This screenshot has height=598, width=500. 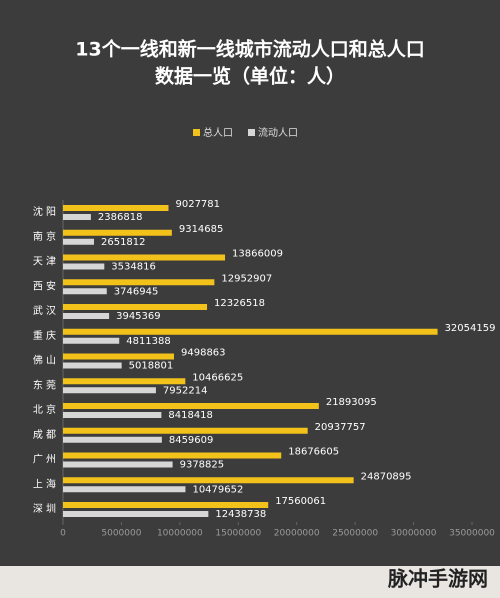 I want to click on data-label: 12326518, so click(x=239, y=303).